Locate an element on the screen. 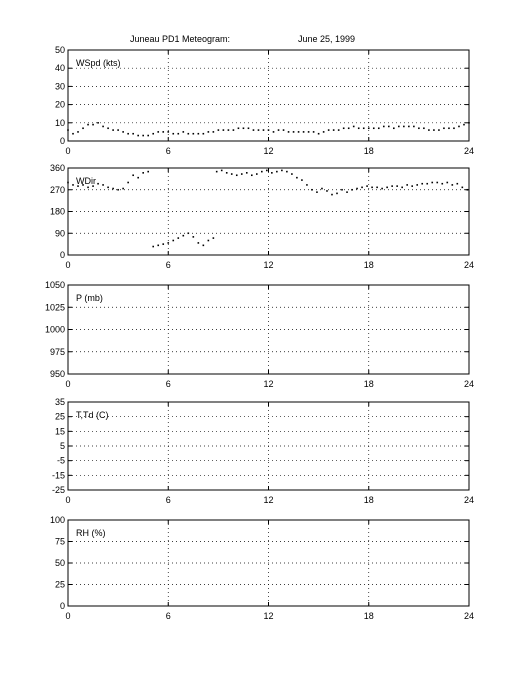  x-tick-label: 0 is located at coordinates (67, 384).